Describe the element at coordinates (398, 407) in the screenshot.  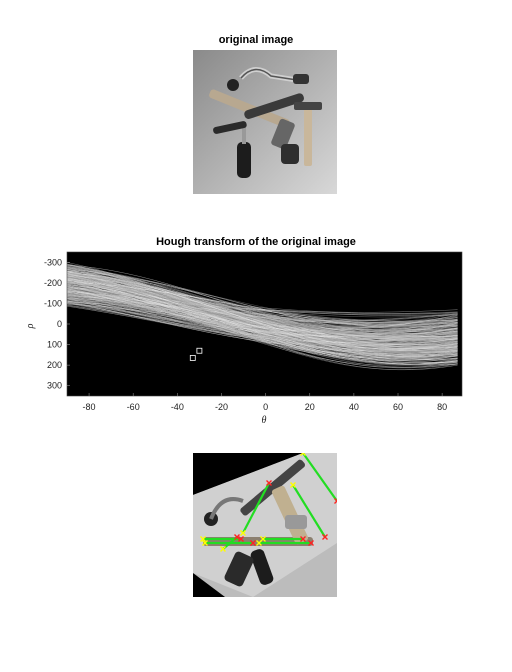
I see `x-tick-label: 60` at that location.